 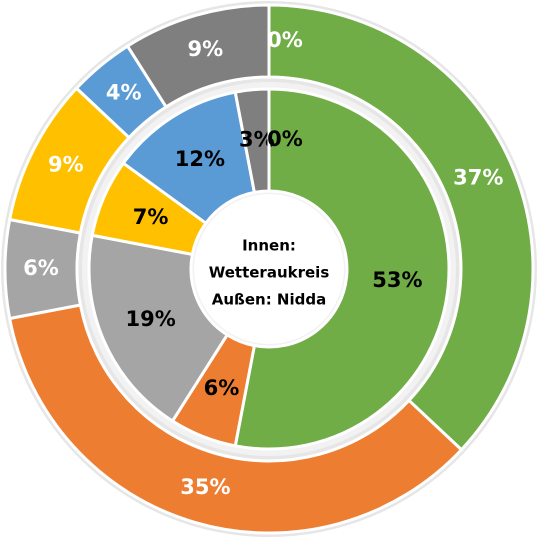 I want to click on center-text: Wetteraukreis, so click(x=269, y=273).